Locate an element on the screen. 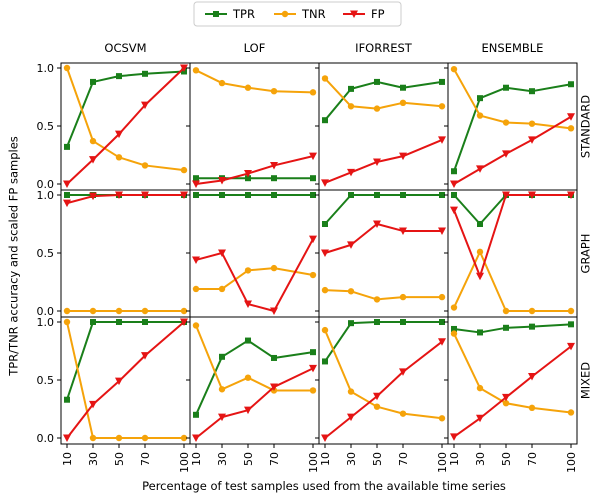 The width and height of the screenshot is (594, 498). panel-graph-lof is located at coordinates (253, 253).